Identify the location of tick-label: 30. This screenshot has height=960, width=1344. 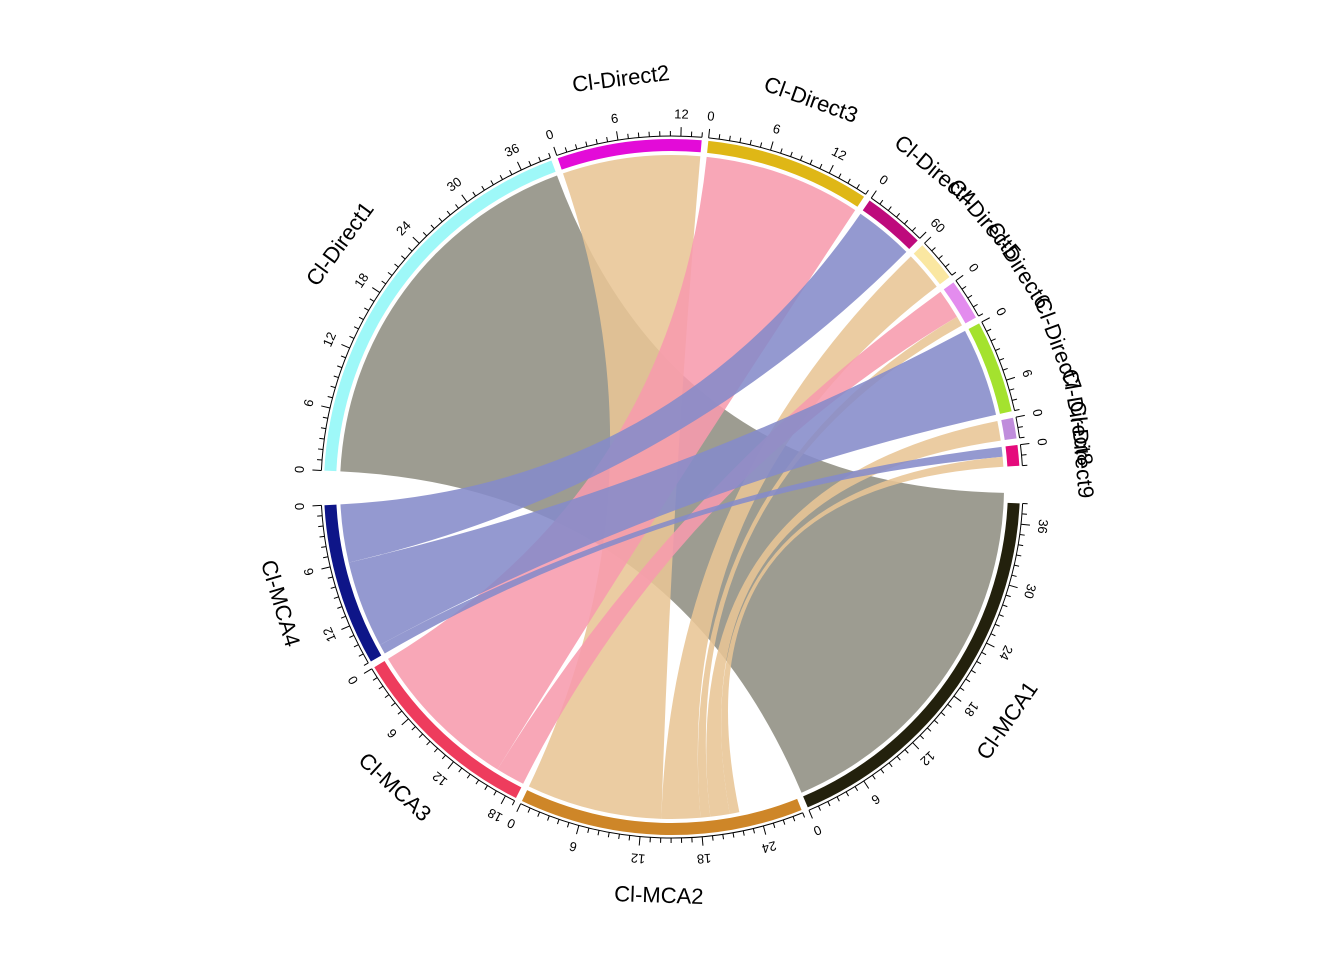
(454, 184).